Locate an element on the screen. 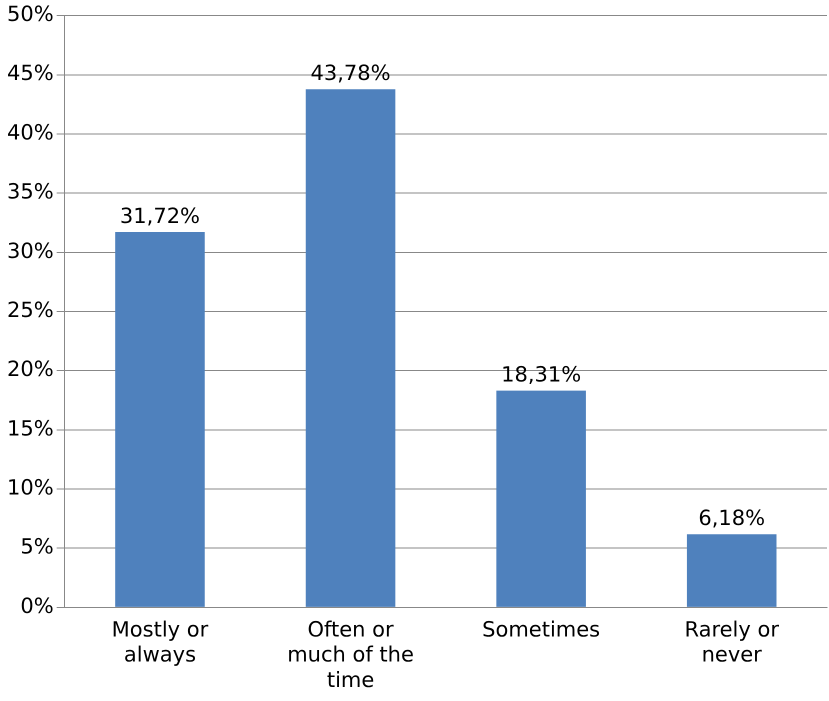 Image resolution: width=829 pixels, height=701 pixels. y-tick-label: 20% is located at coordinates (30, 369).